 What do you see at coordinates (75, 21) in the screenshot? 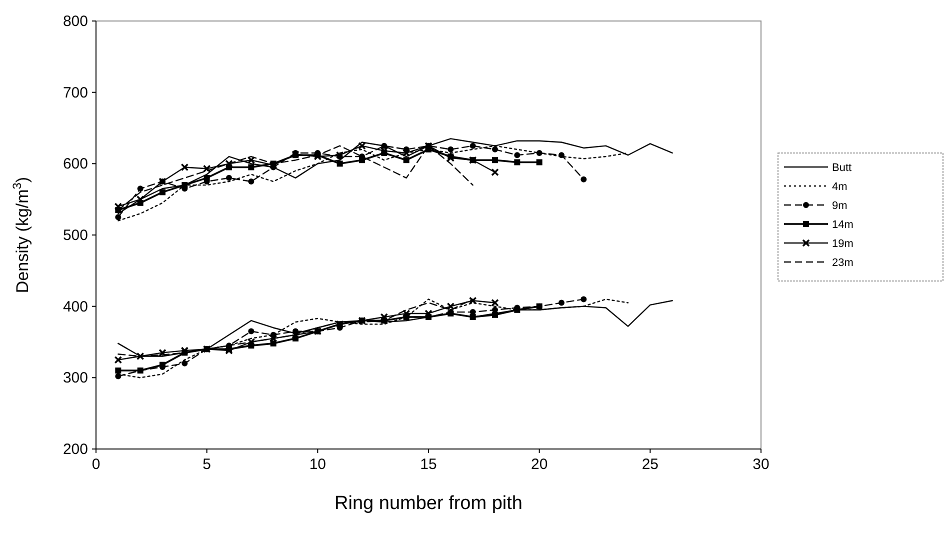
I see `y-tick-label: 800` at bounding box center [75, 21].